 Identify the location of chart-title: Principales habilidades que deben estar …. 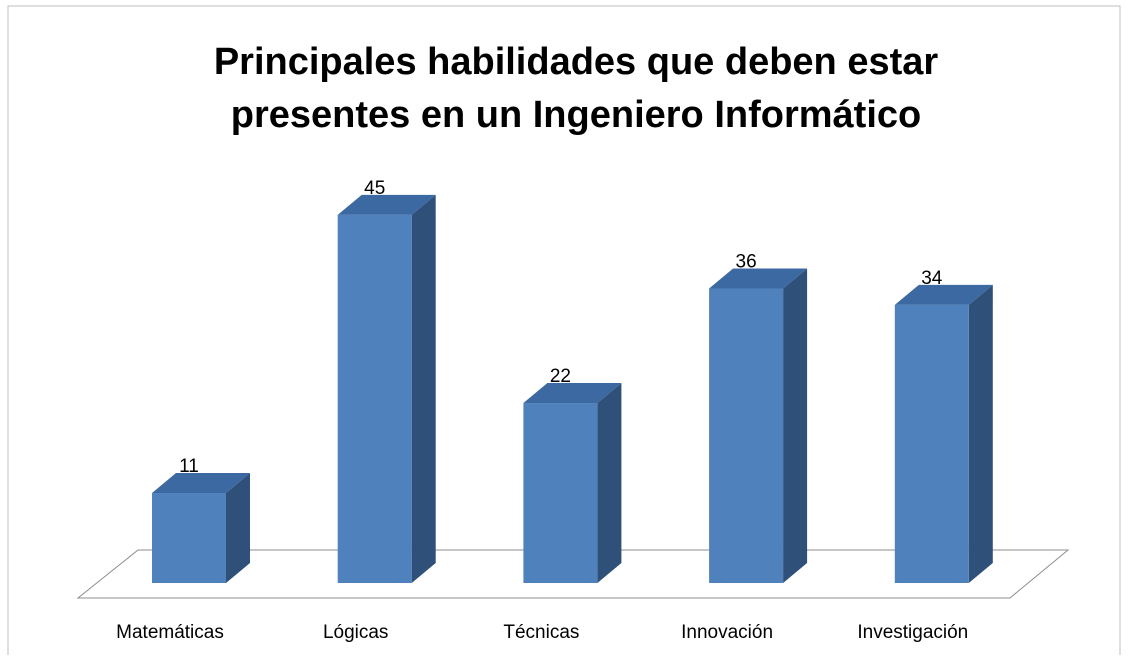
(576, 88).